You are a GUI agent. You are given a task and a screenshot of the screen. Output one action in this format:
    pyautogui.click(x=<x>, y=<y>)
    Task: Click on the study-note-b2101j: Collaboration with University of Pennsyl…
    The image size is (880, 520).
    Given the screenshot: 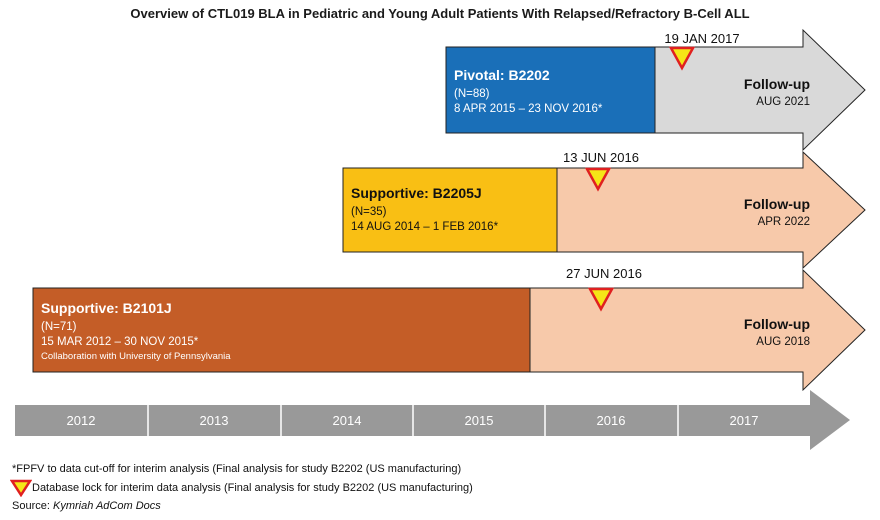 What is the action you would take?
    pyautogui.click(x=136, y=356)
    